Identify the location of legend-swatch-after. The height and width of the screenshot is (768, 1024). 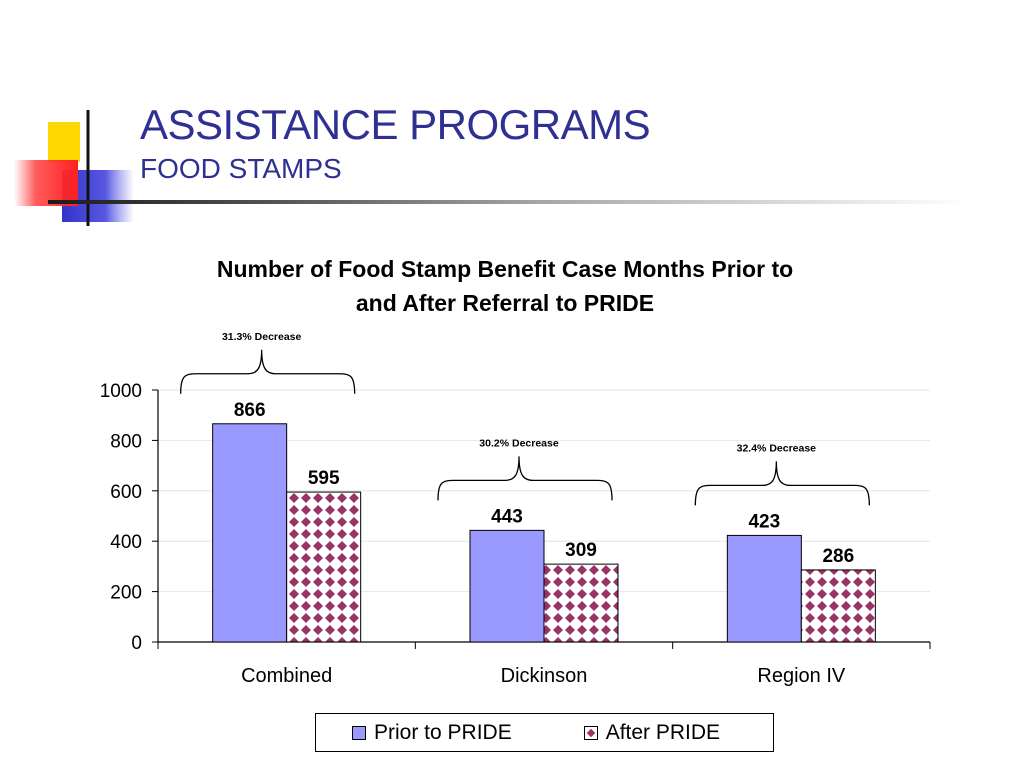
(590, 732).